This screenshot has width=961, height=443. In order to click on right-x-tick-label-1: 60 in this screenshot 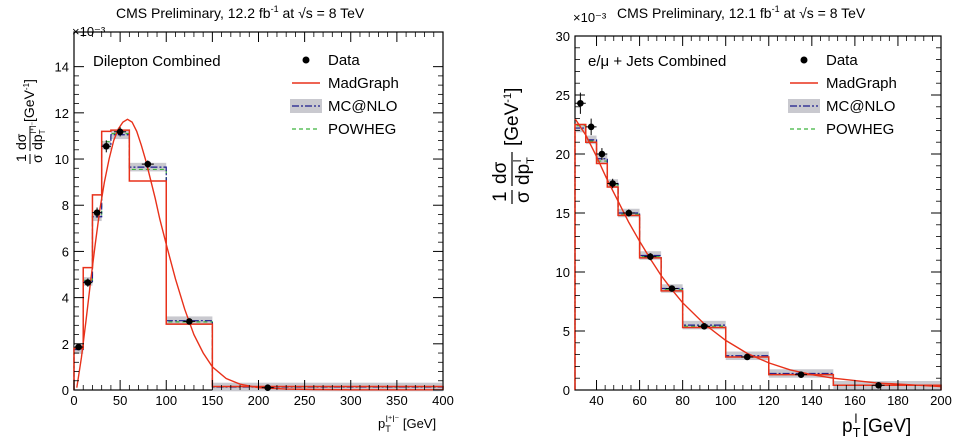, I will do `click(639, 400)`.